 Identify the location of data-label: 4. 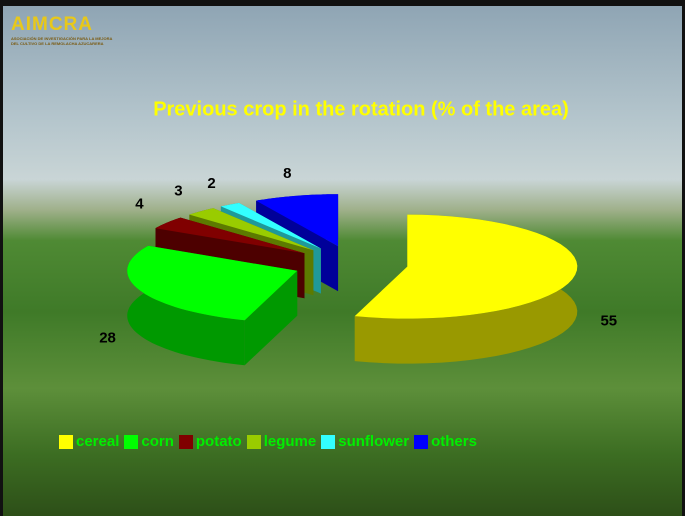
(139, 204).